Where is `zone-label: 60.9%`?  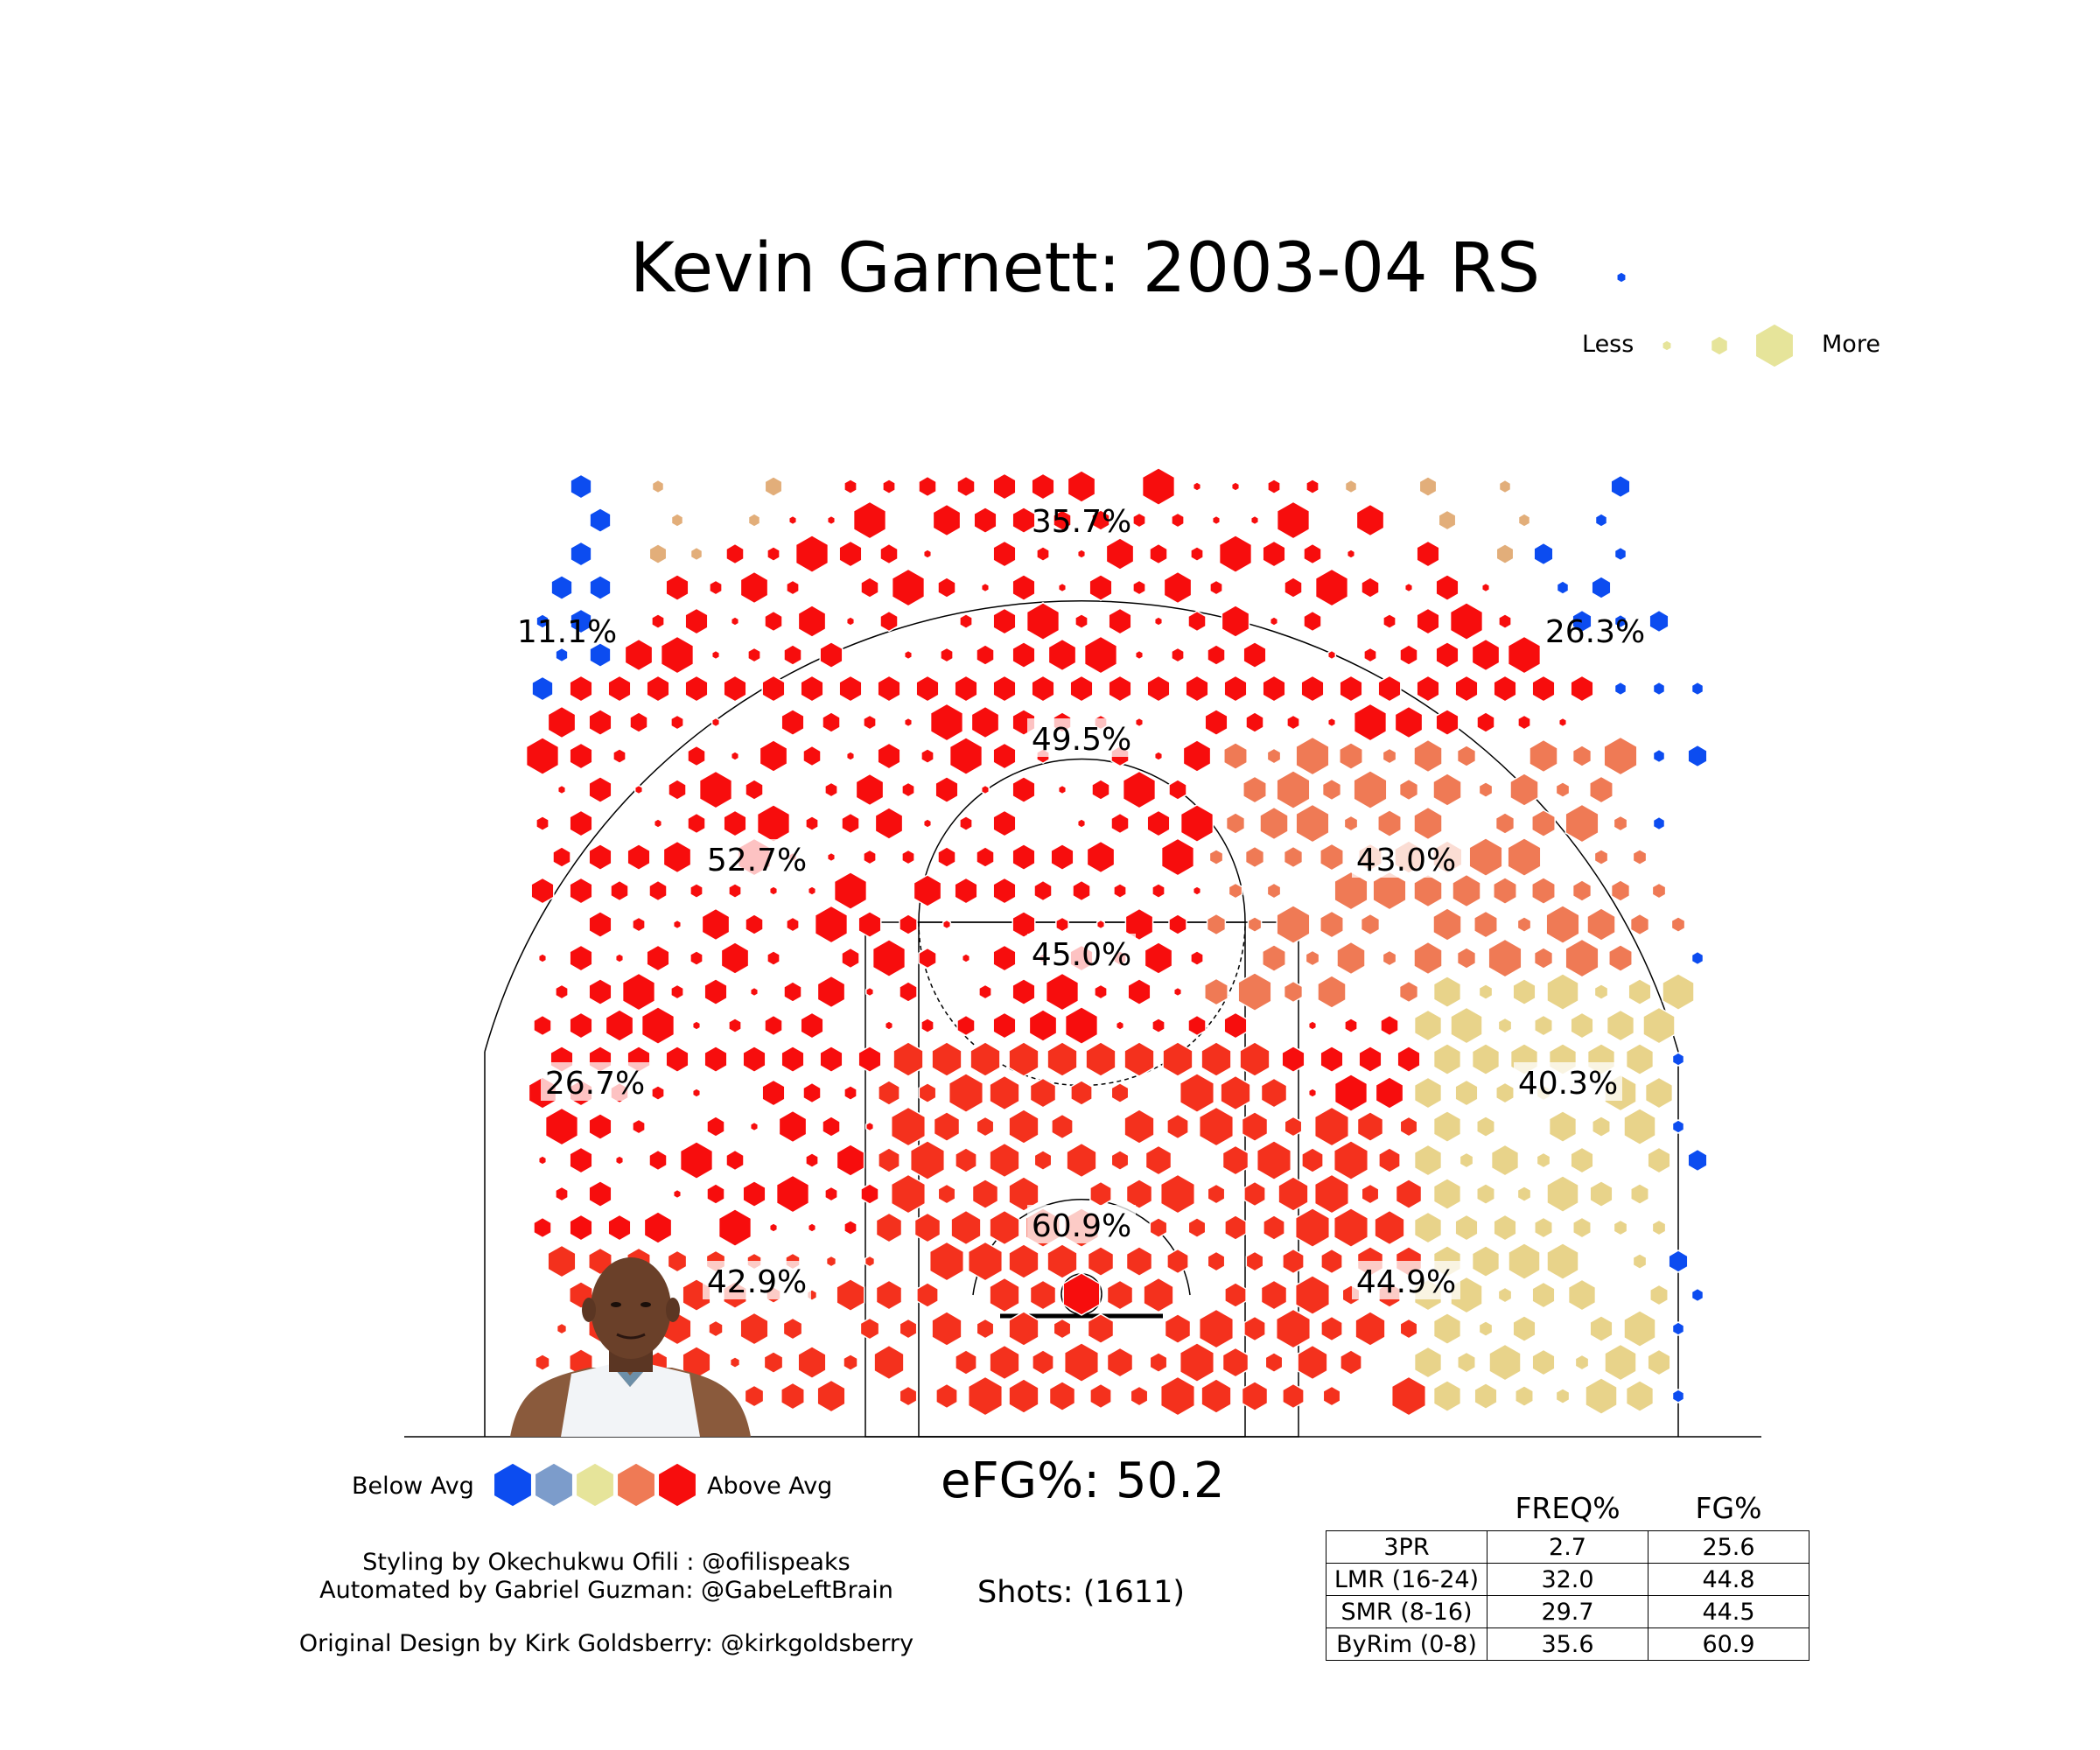 zone-label: 60.9% is located at coordinates (1081, 1226).